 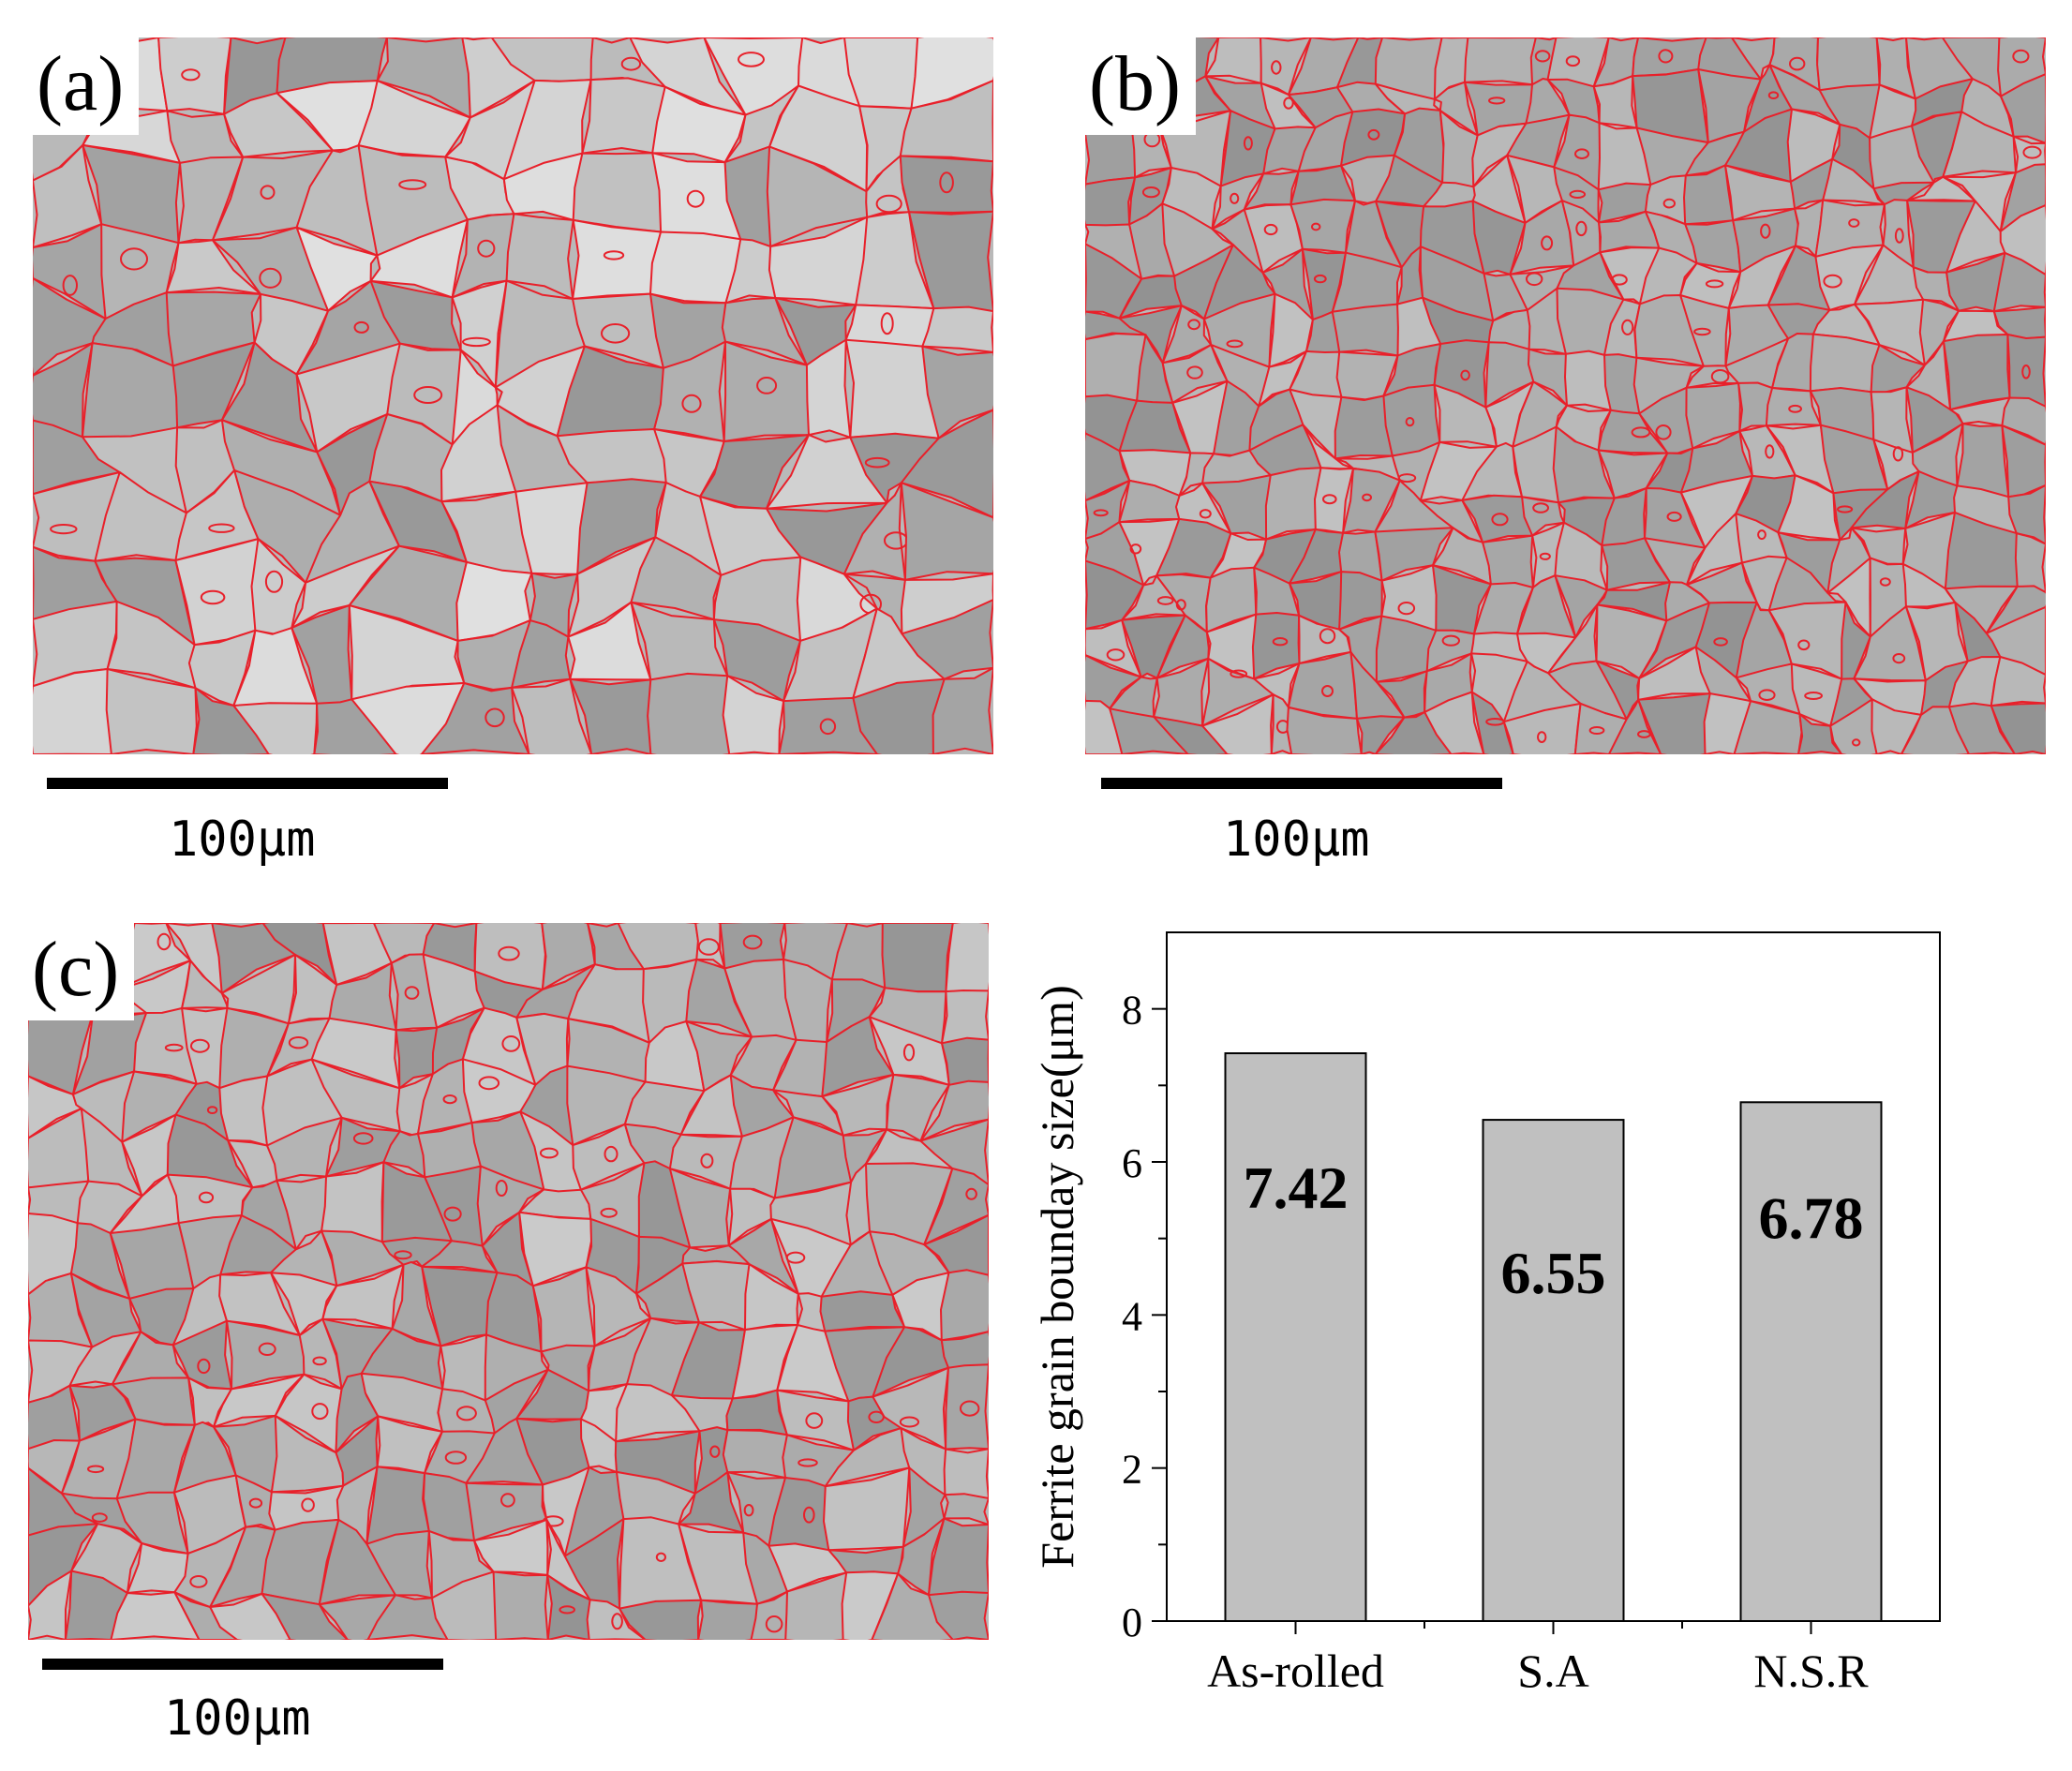 I want to click on y-tick-label: 0, so click(x=1132, y=1623).